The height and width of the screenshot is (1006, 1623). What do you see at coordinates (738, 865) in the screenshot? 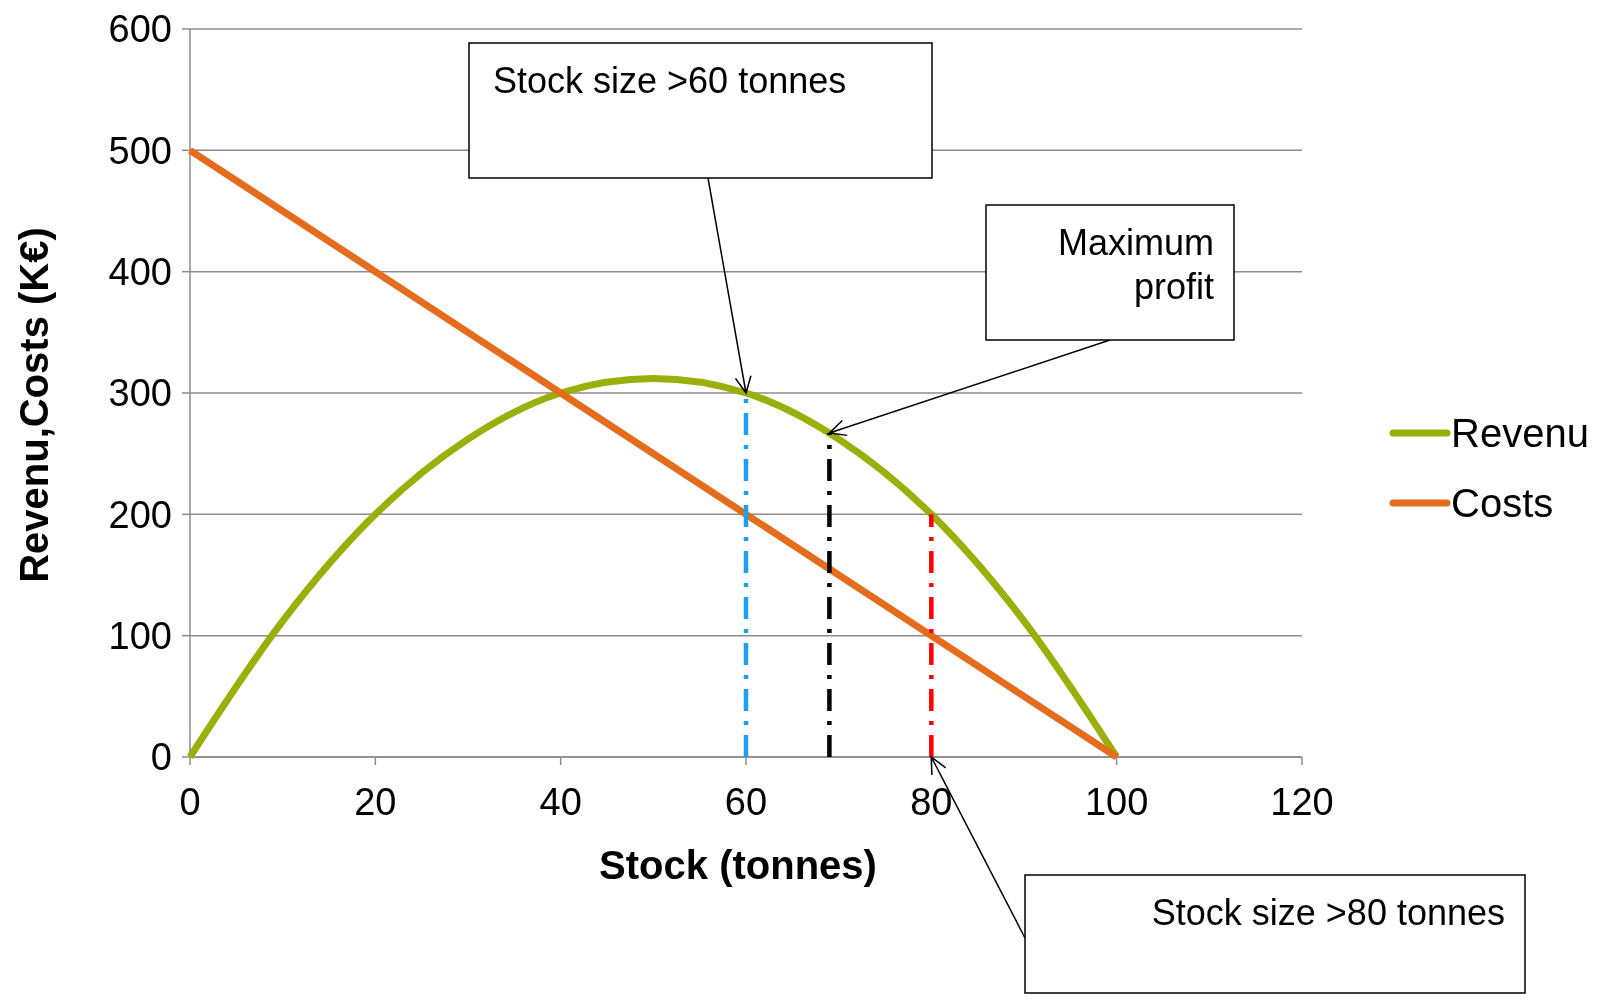
I see `x-axis-title: Stock (tonnes)` at bounding box center [738, 865].